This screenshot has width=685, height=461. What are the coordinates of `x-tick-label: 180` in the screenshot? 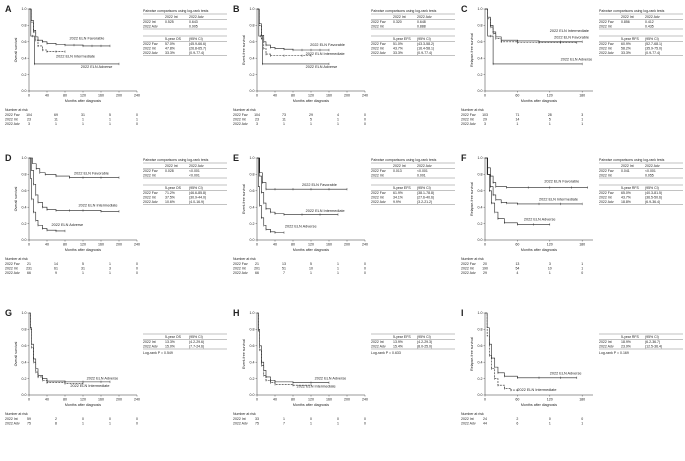 It's located at (582, 96).